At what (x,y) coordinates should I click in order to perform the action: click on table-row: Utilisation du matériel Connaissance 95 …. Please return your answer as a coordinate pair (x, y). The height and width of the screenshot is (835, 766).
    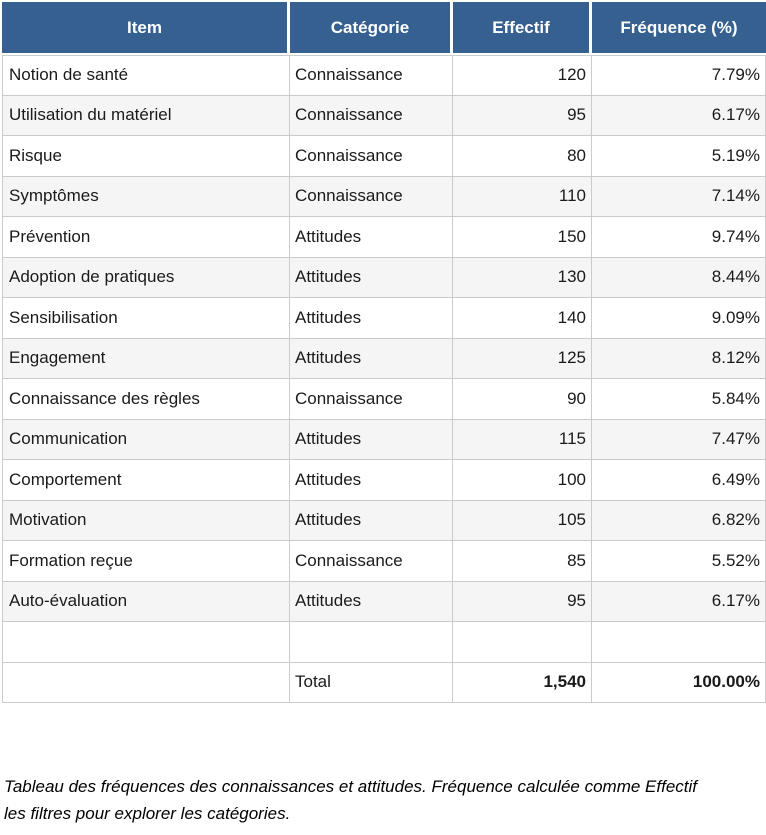
    Looking at the image, I should click on (384, 115).